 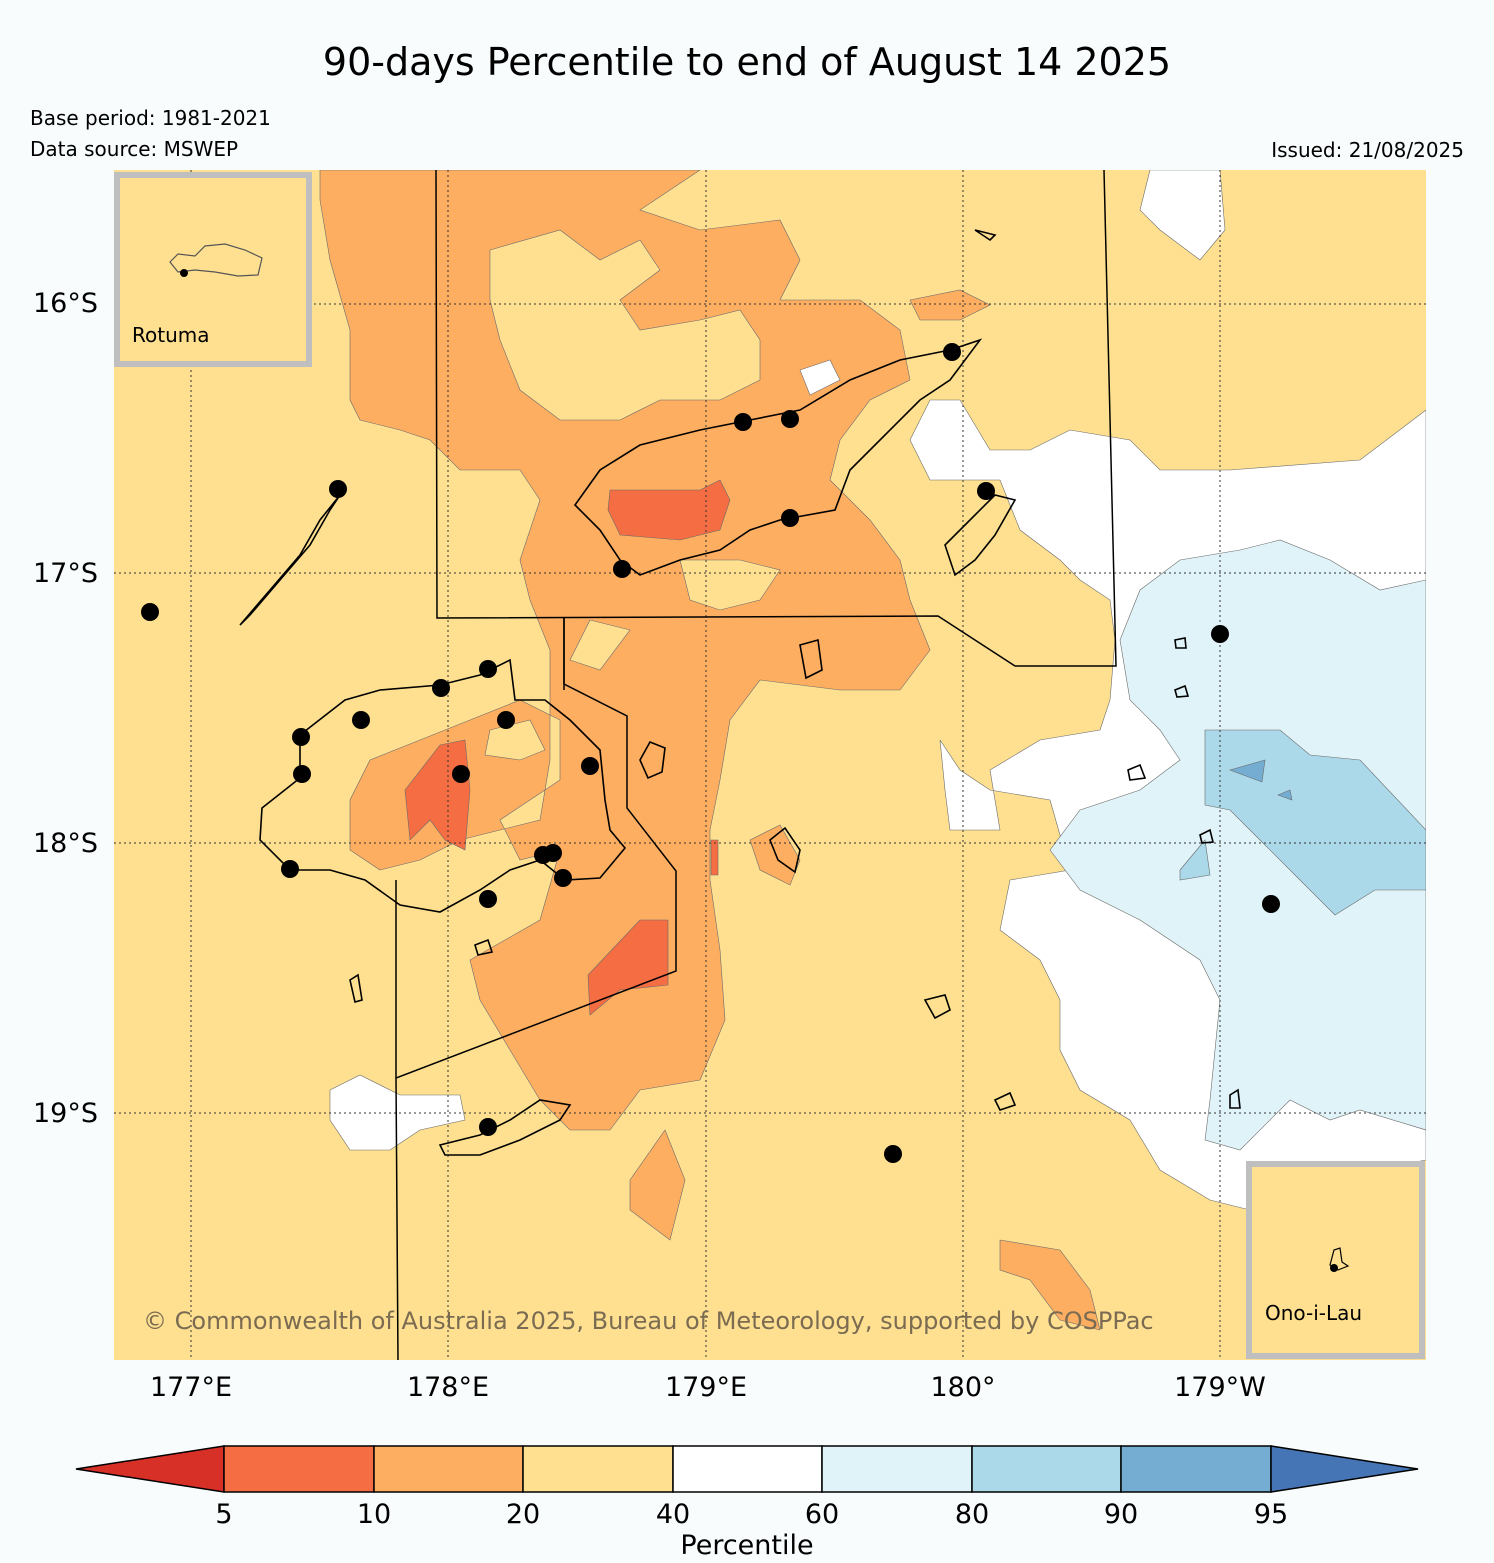 What do you see at coordinates (980, 535) in the screenshot?
I see `island-taveuni` at bounding box center [980, 535].